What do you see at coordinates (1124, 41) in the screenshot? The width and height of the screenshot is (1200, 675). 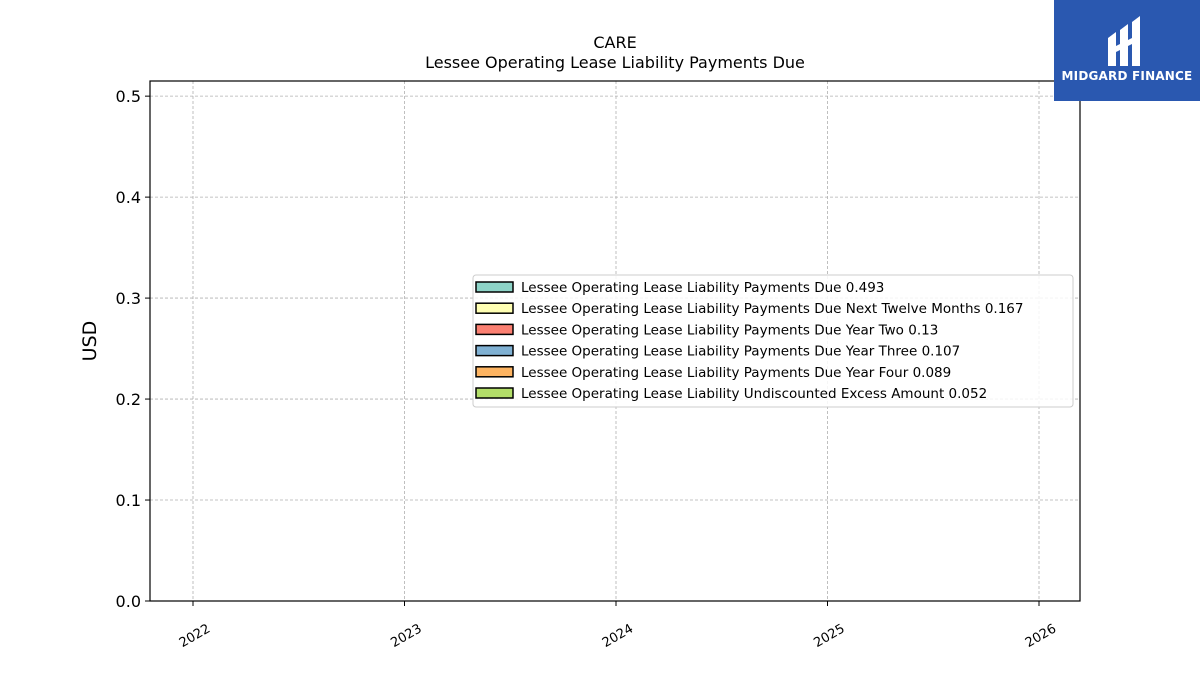 I see `logo-icon` at bounding box center [1124, 41].